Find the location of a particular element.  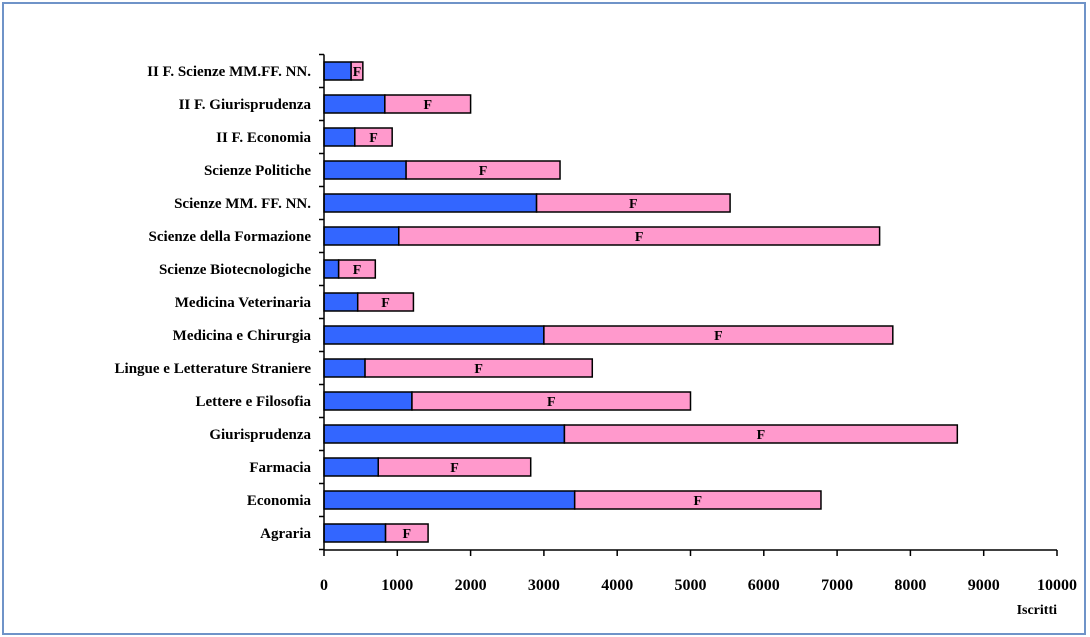

x-tick-label-4: 4000 is located at coordinates (617, 585).